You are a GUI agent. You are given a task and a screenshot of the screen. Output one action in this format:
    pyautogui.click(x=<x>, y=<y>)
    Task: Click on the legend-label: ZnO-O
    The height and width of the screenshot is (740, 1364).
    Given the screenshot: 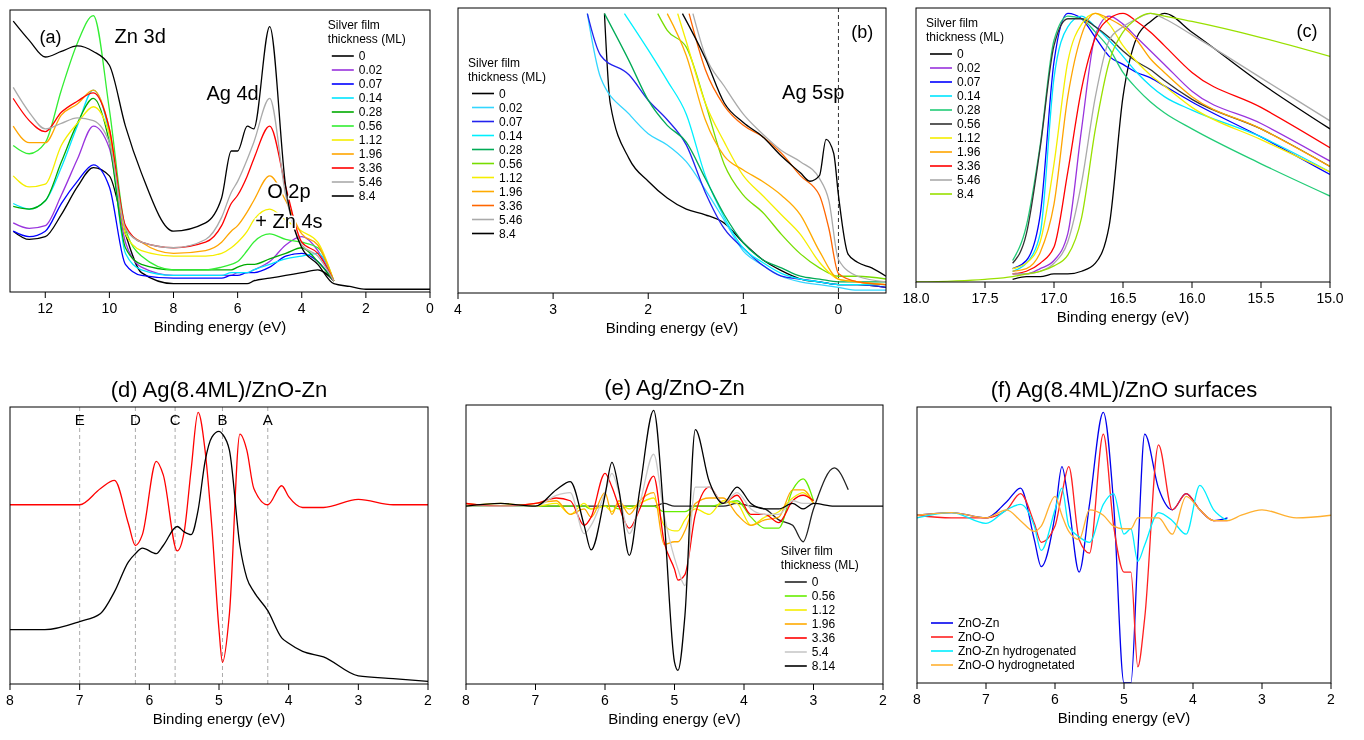 What is the action you would take?
    pyautogui.click(x=976, y=637)
    